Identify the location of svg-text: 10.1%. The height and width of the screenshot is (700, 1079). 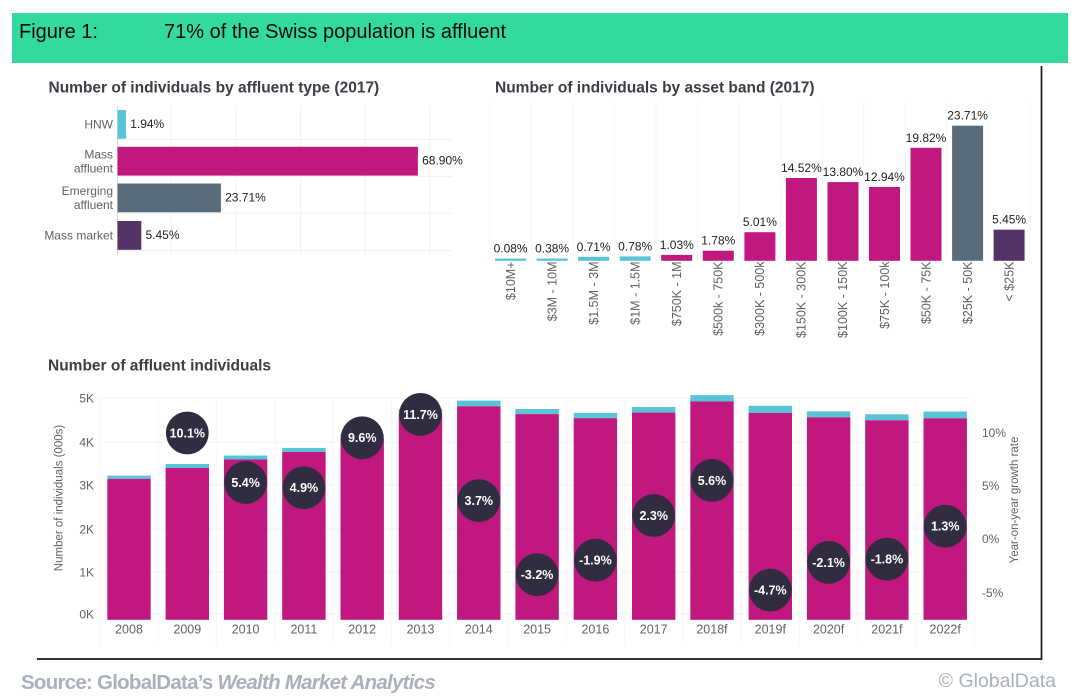
(187, 433).